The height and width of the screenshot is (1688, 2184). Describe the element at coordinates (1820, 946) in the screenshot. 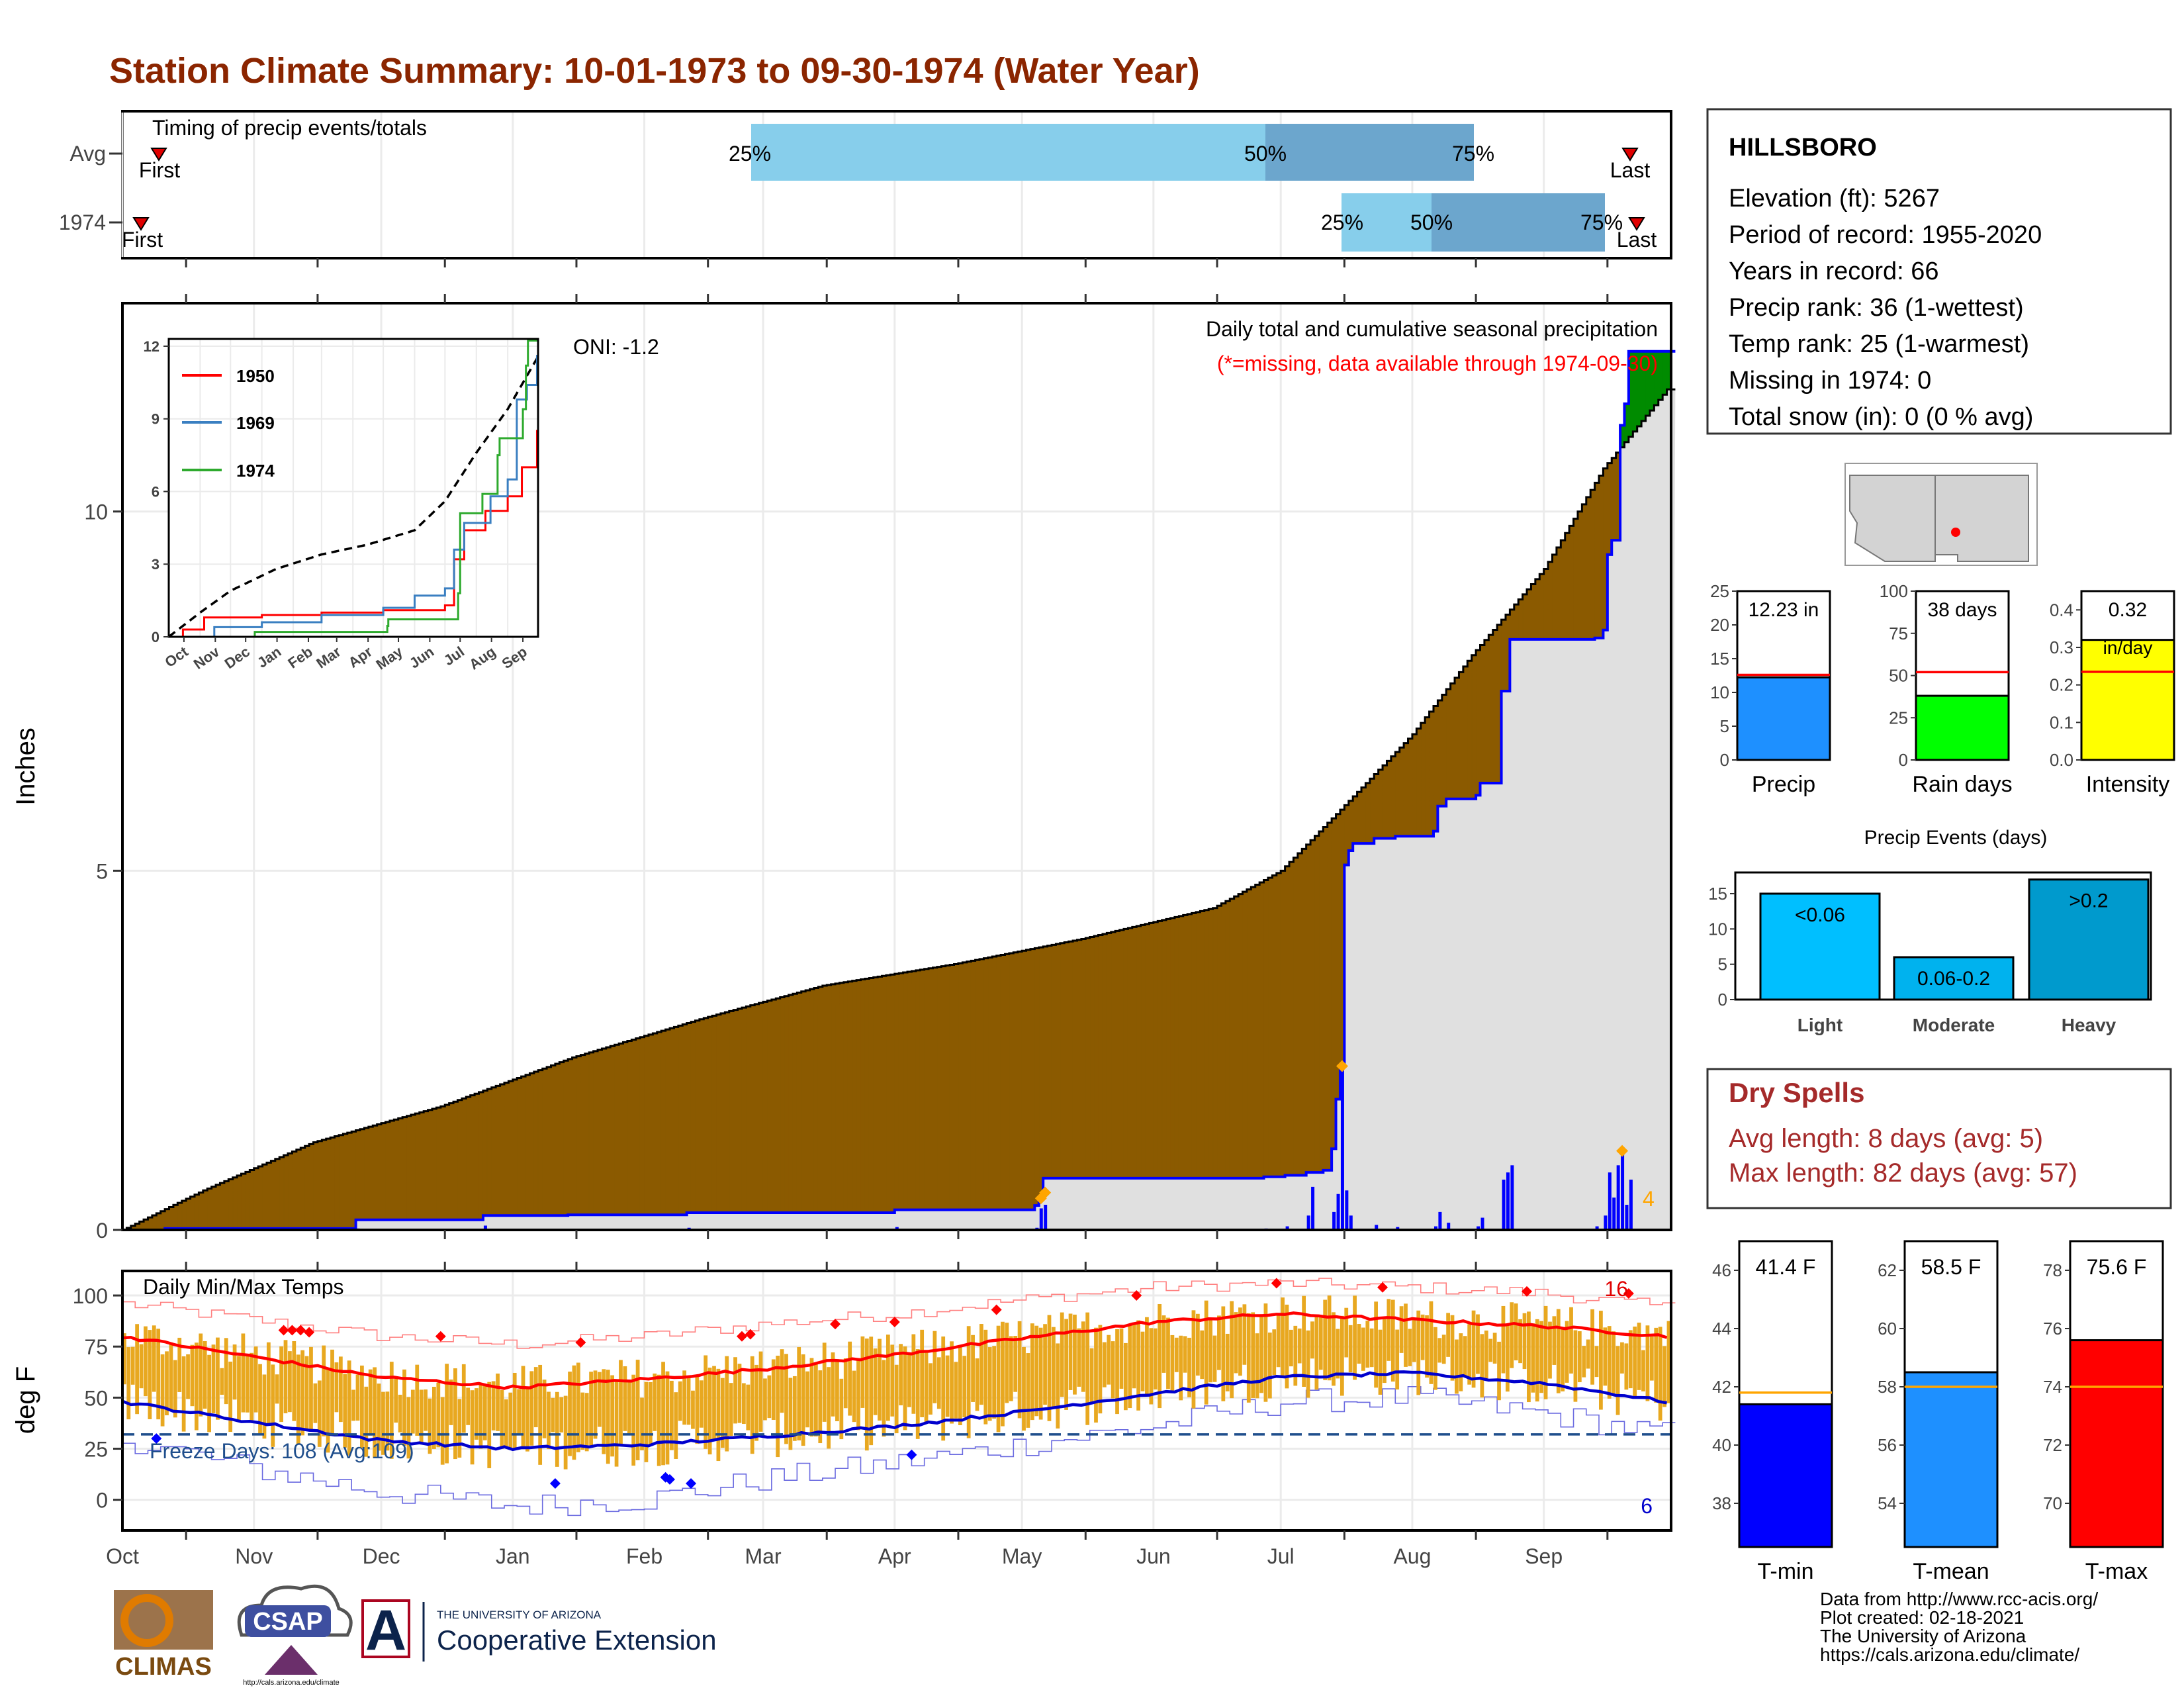

I see `events-bar-light` at that location.